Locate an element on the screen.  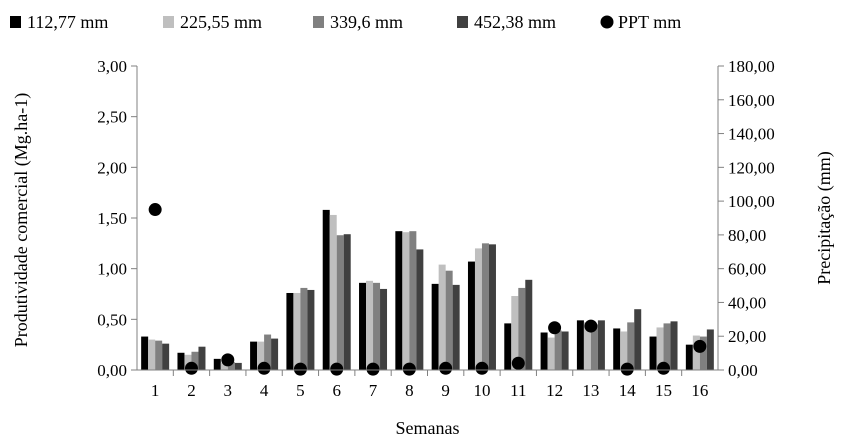
primary-y-ticks: 0,00 0,50 1,00 1,50 2,00 2,50 3,00 is located at coordinates (117, 218).